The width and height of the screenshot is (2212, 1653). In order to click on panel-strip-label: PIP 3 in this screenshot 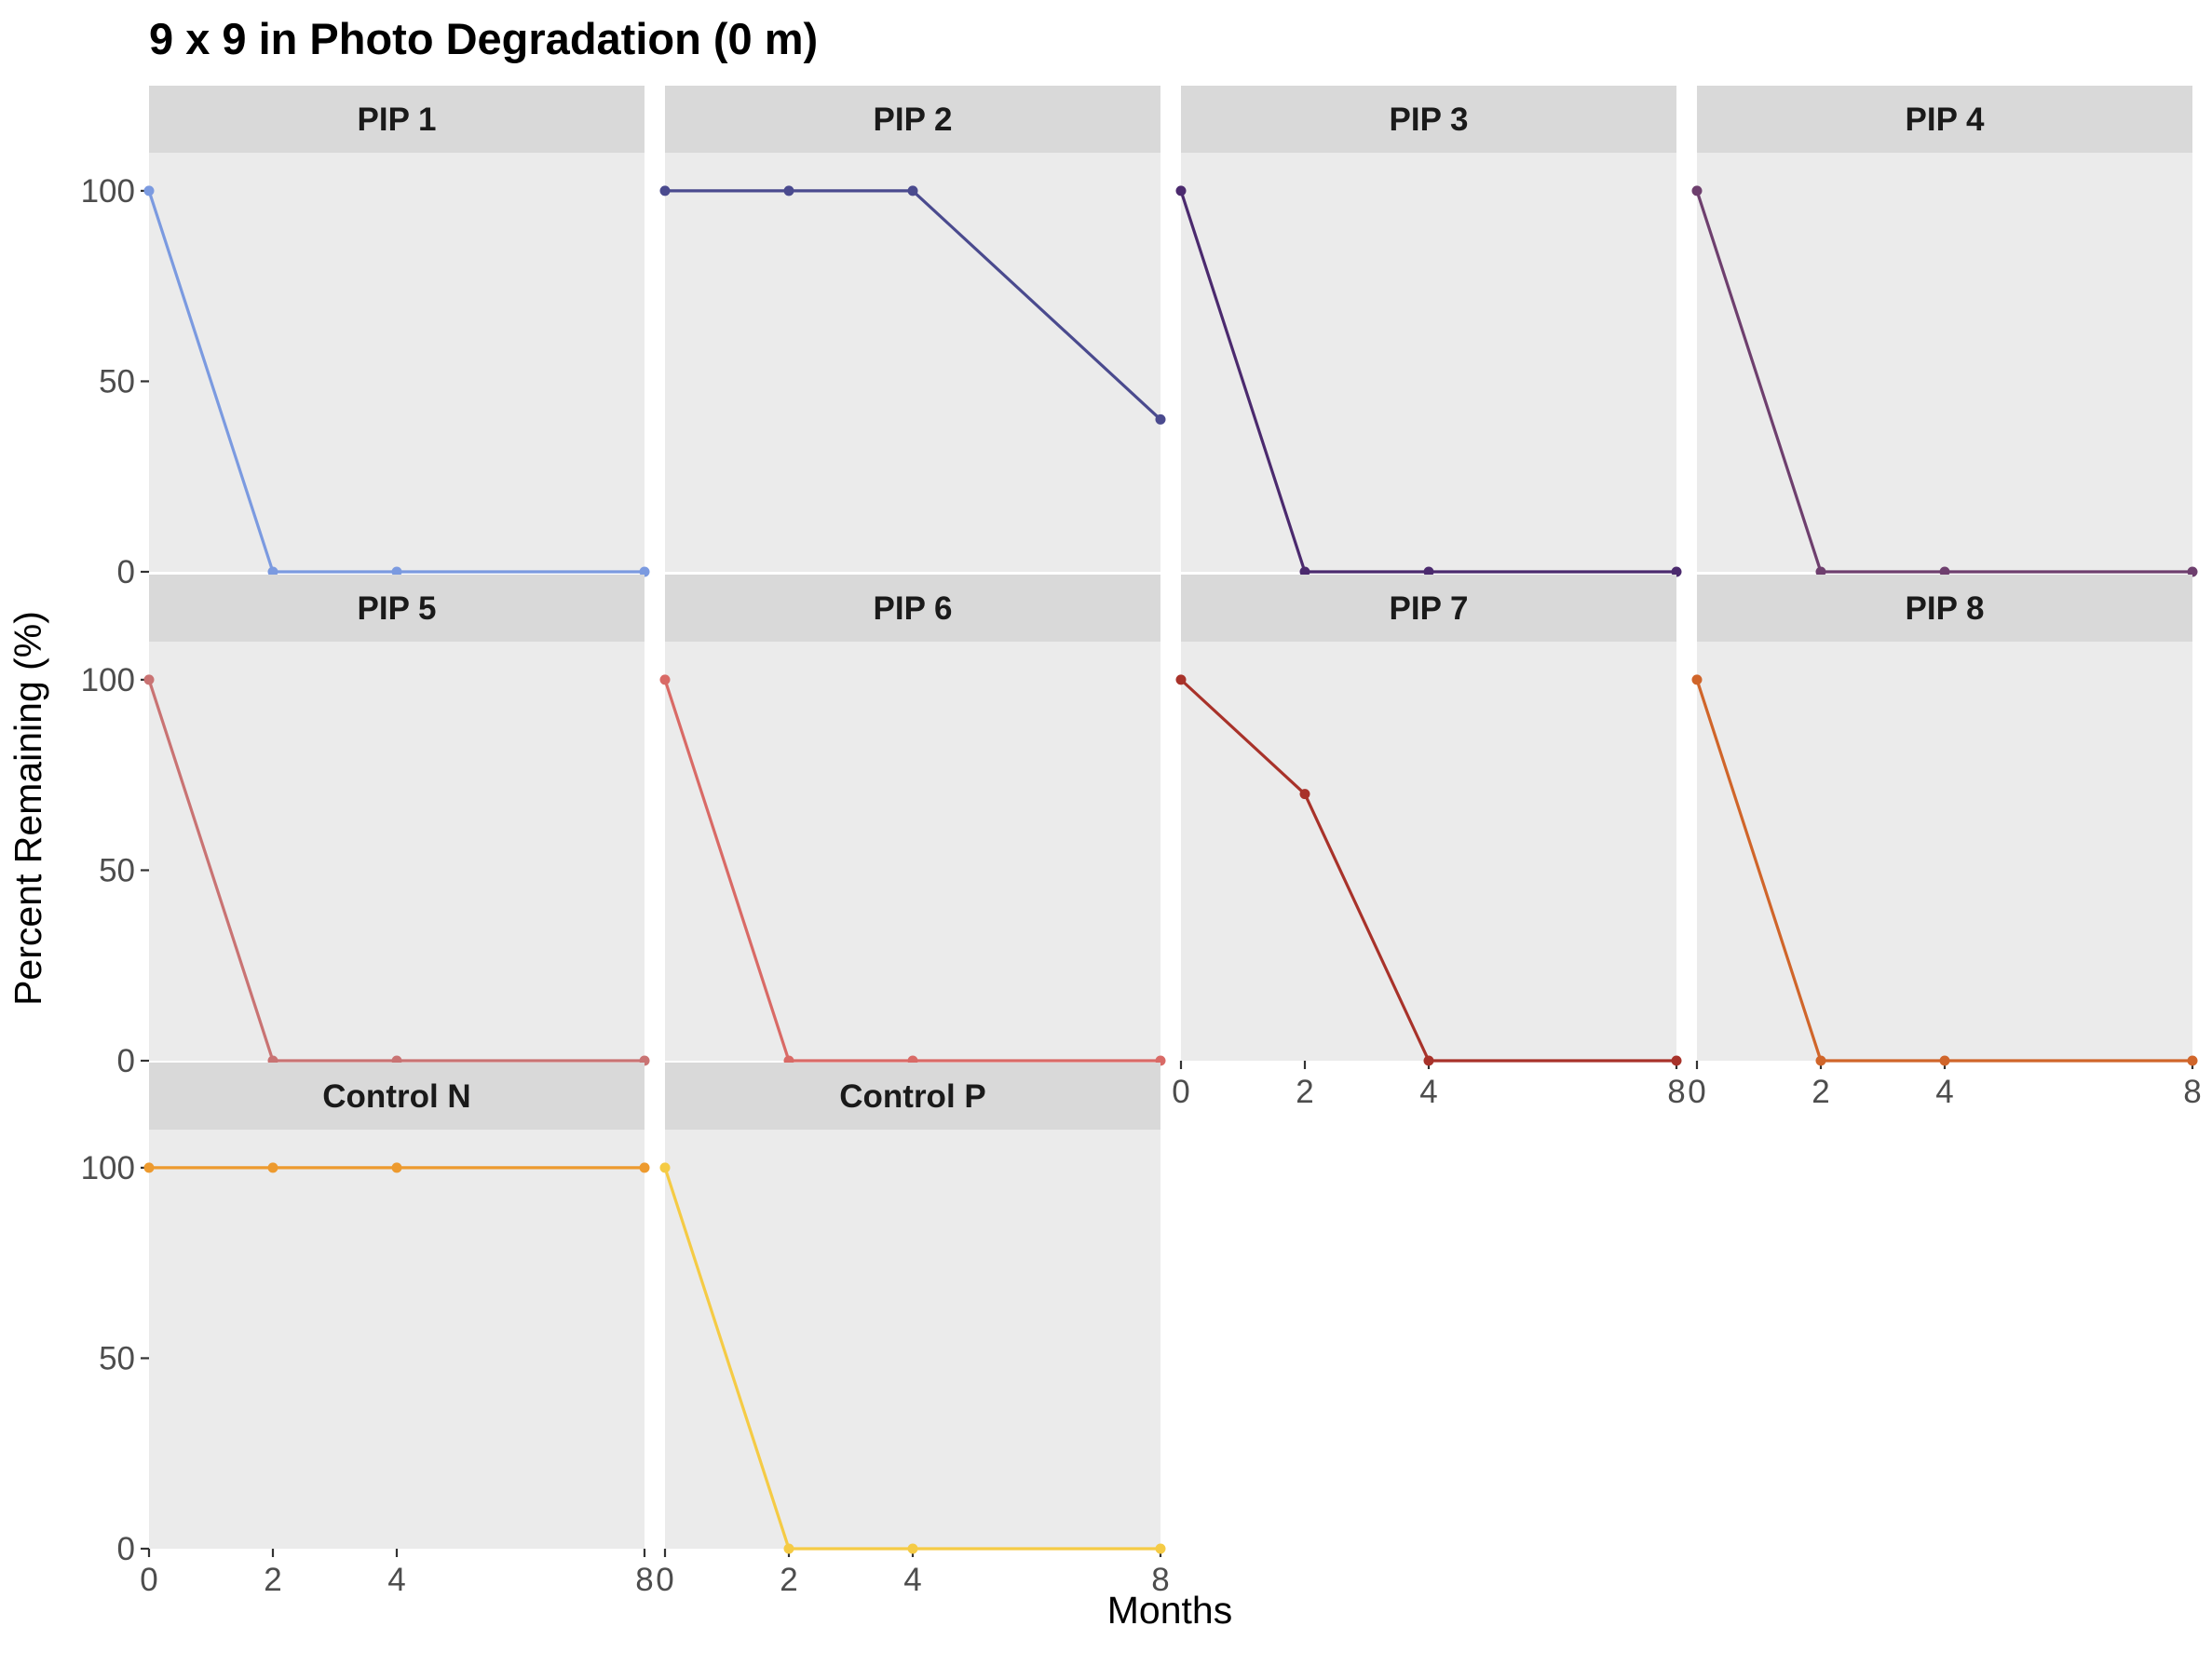, I will do `click(1430, 120)`.